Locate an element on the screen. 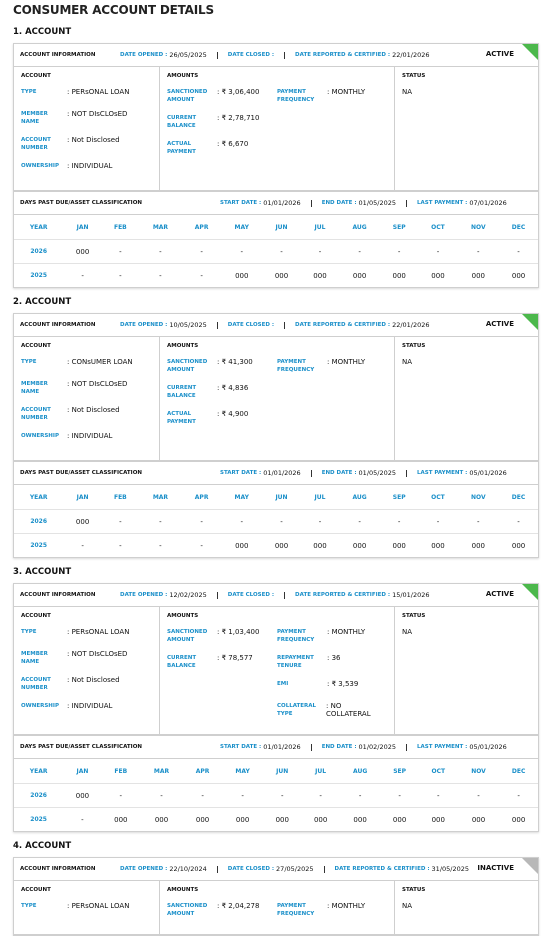 Image resolution: width=550 pixels, height=936 pixels. field-label: DATE CLOSED : is located at coordinates (251, 869).